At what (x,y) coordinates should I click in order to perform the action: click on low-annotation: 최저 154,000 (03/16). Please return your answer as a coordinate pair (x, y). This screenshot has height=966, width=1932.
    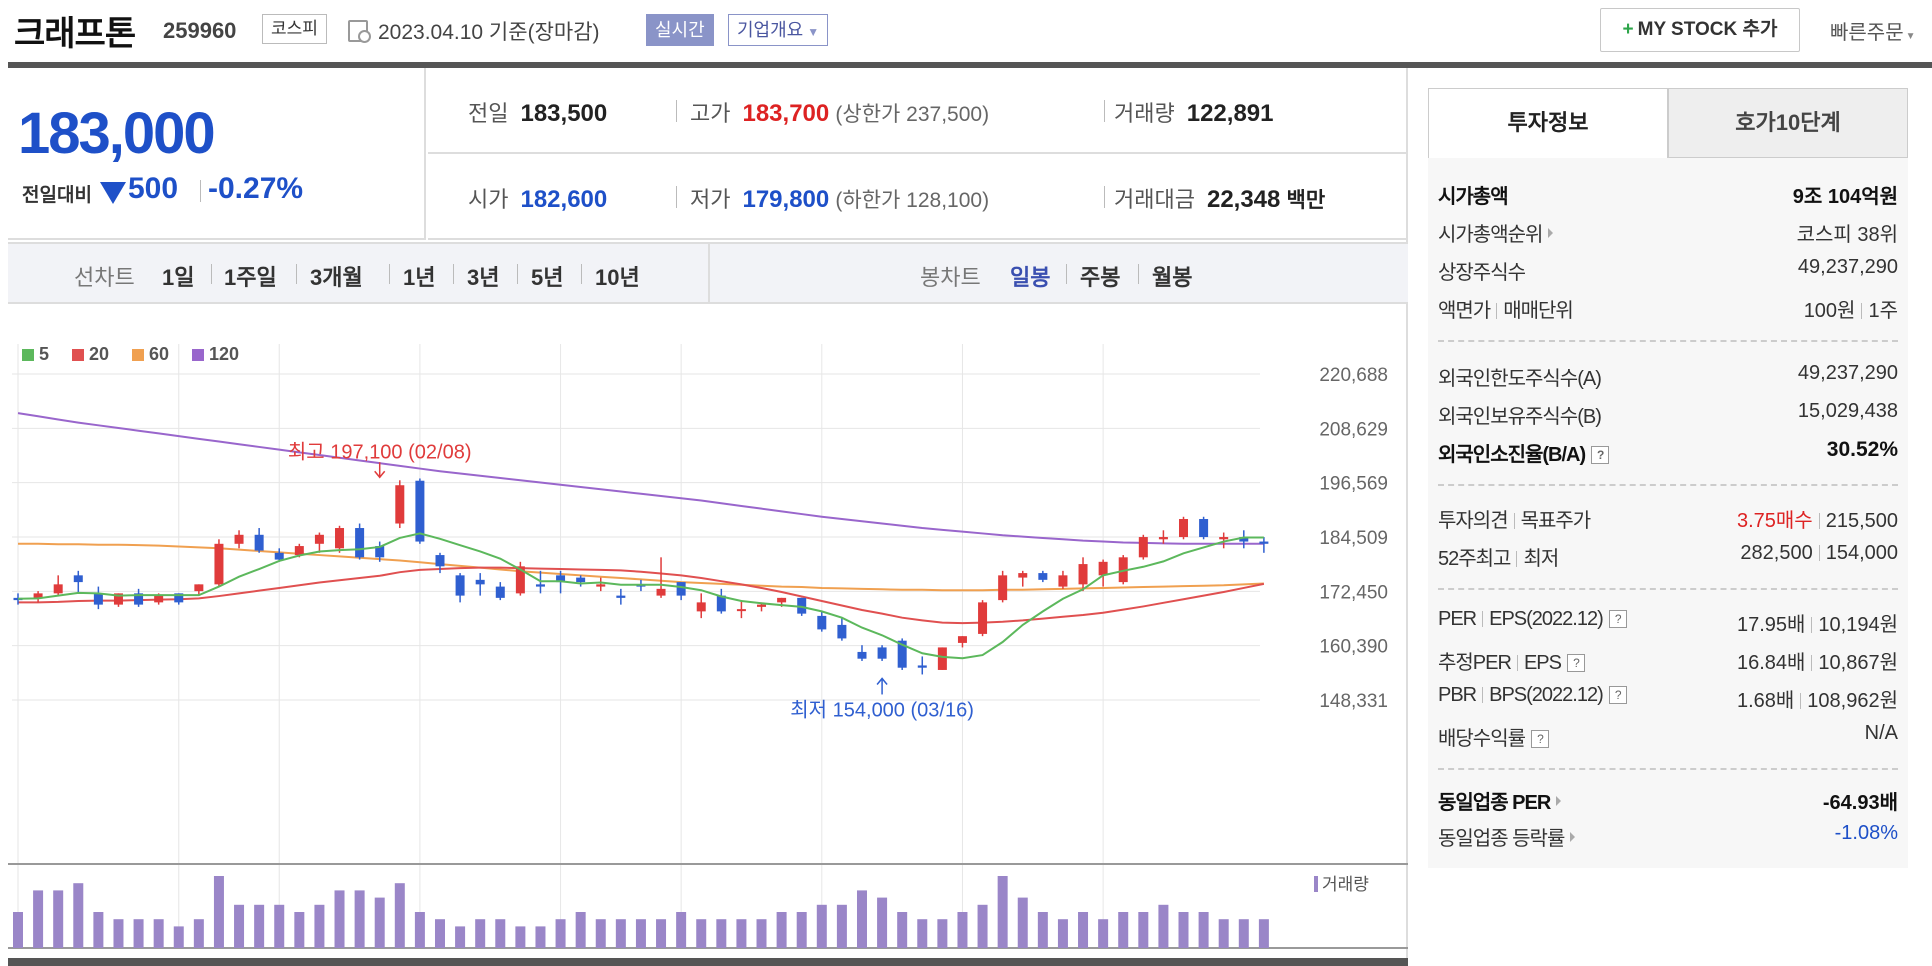
    Looking at the image, I should click on (882, 709).